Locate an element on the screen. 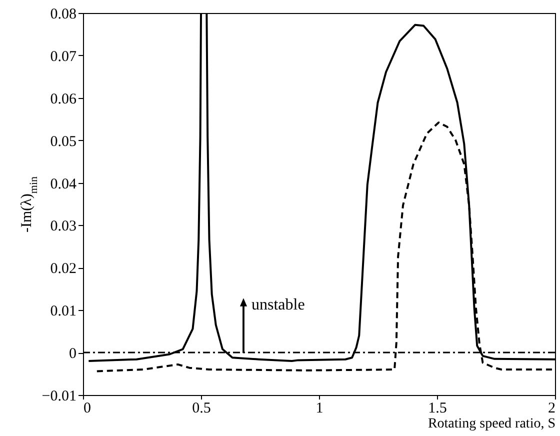  y-tick-label: 0.03 is located at coordinates (63, 226).